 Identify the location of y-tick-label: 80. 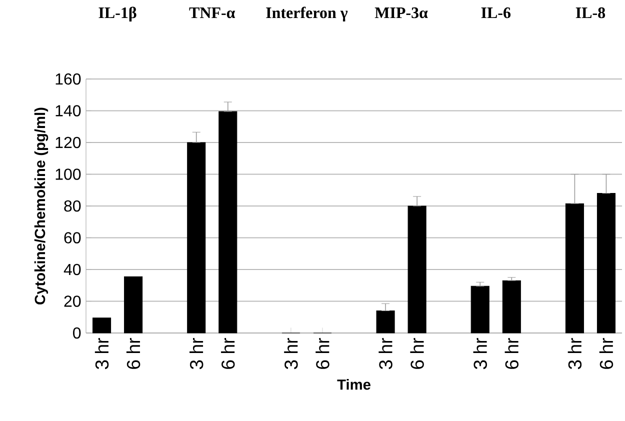
(72, 206).